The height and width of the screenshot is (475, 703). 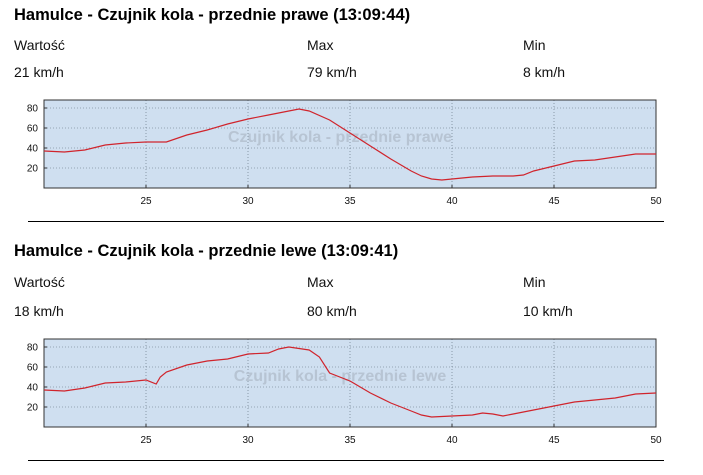 What do you see at coordinates (39, 311) in the screenshot?
I see `stat-value-current: 18 km/h` at bounding box center [39, 311].